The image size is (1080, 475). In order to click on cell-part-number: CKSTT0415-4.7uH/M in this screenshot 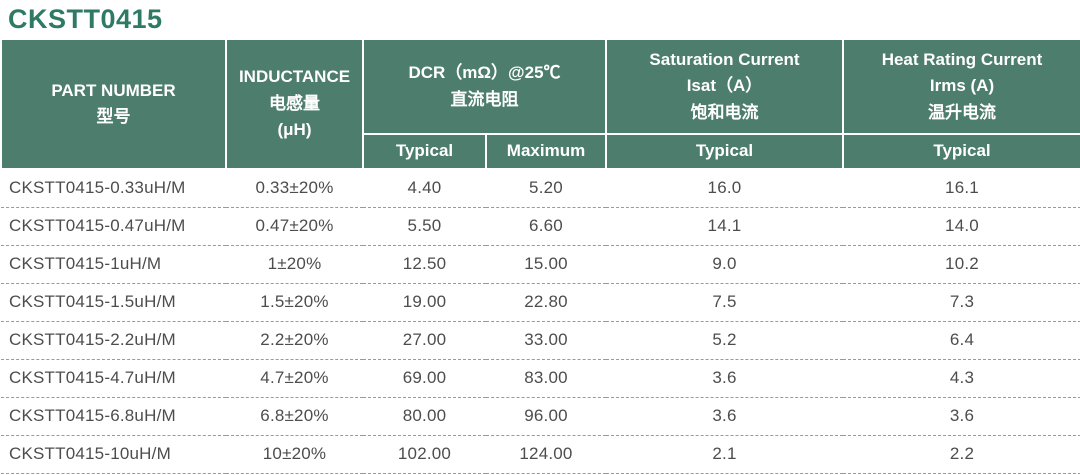, I will do `click(113, 378)`.